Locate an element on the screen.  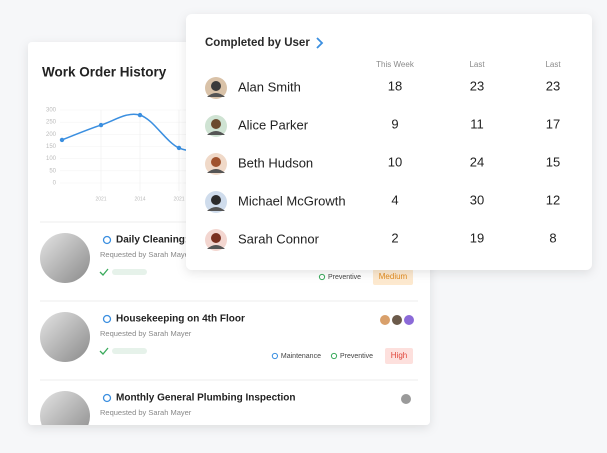
chevron is located at coordinates (320, 43).